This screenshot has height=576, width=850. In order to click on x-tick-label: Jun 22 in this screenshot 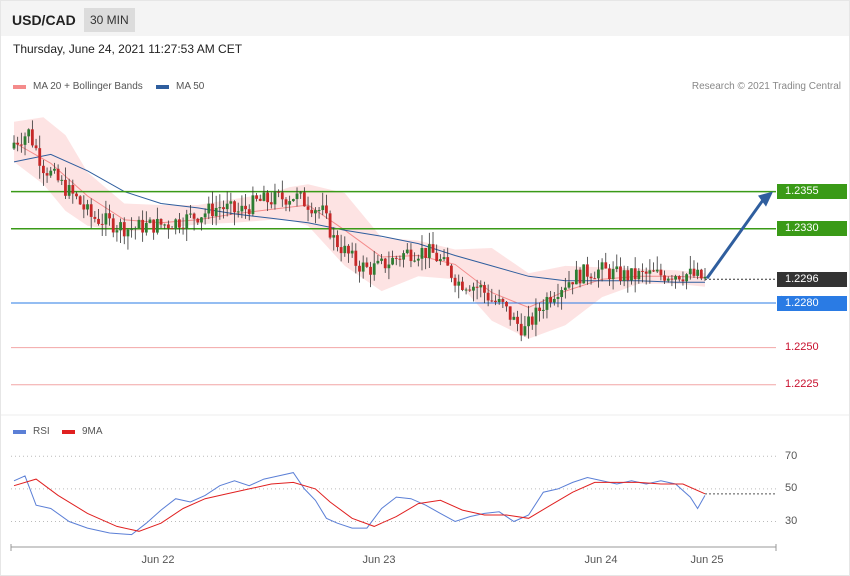, I will do `click(157, 560)`.